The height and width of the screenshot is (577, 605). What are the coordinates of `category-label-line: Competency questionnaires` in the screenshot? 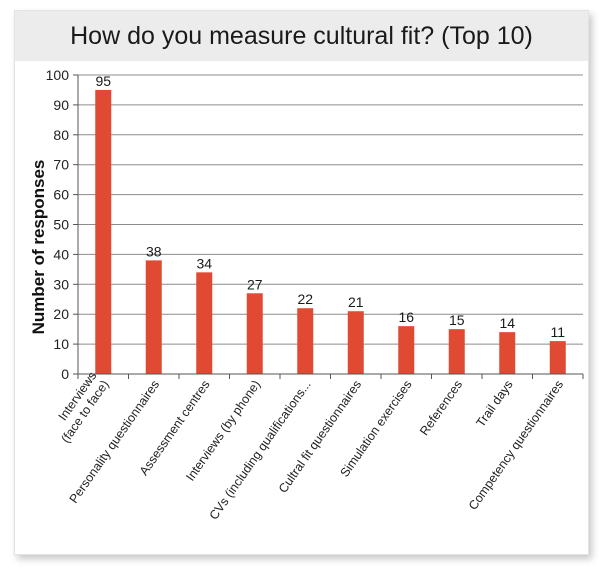 It's located at (516, 445).